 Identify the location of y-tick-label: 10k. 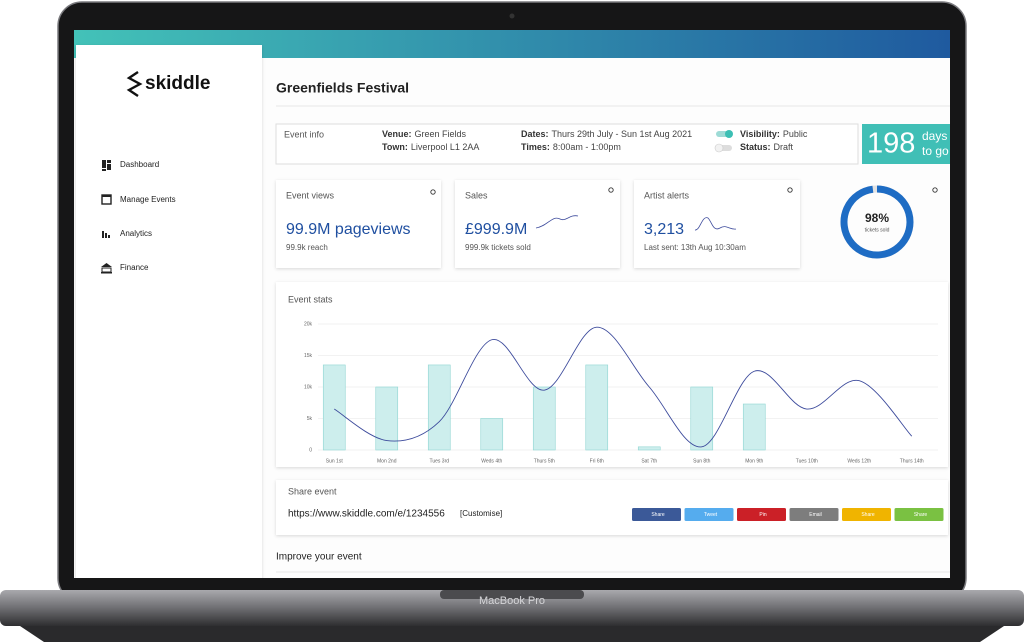
(308, 387).